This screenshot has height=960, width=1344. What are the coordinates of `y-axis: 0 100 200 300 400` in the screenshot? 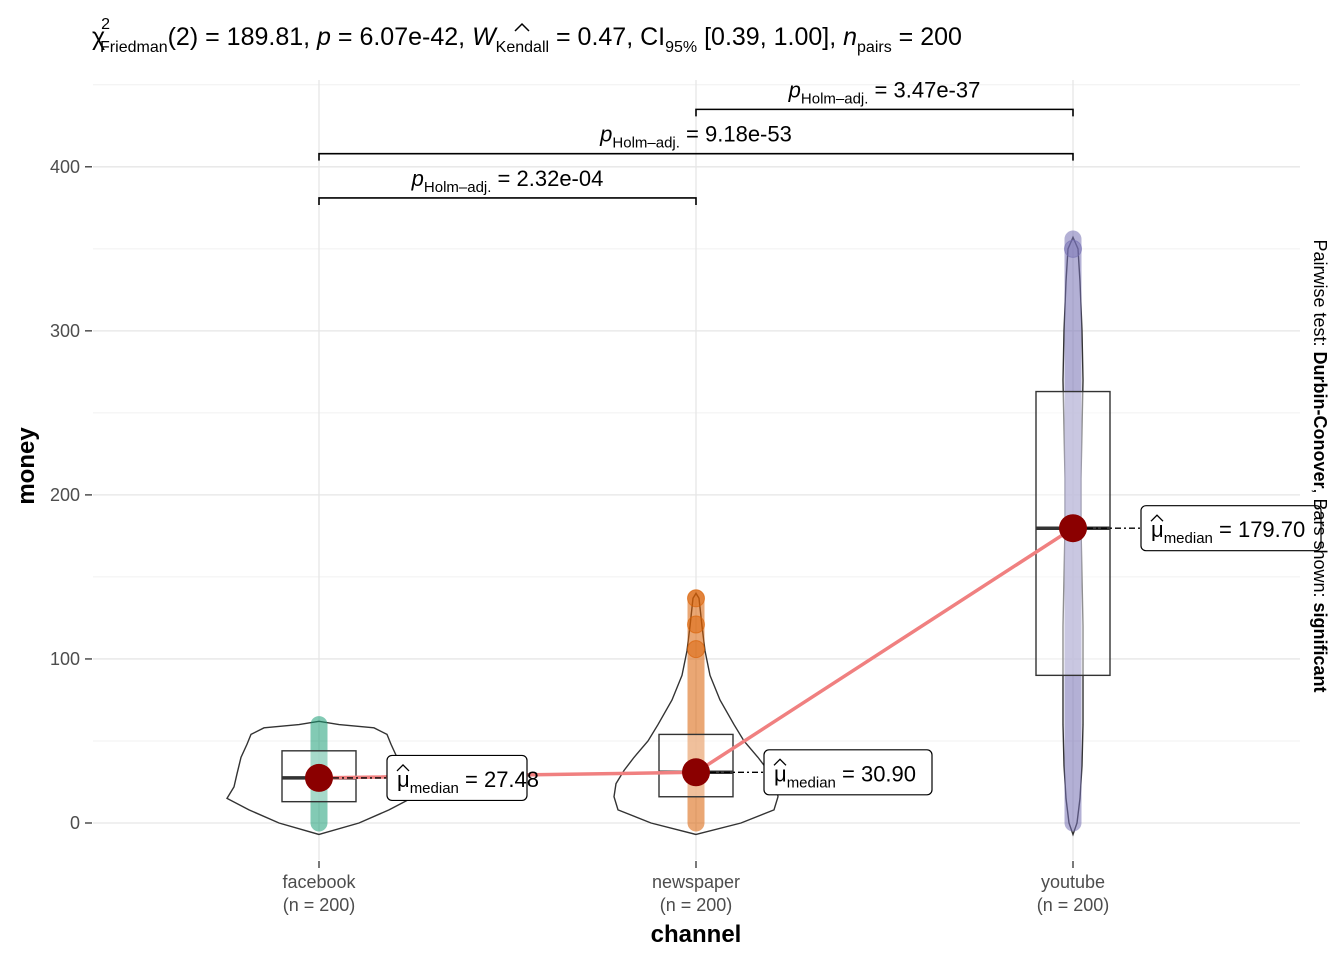 It's located at (71, 495).